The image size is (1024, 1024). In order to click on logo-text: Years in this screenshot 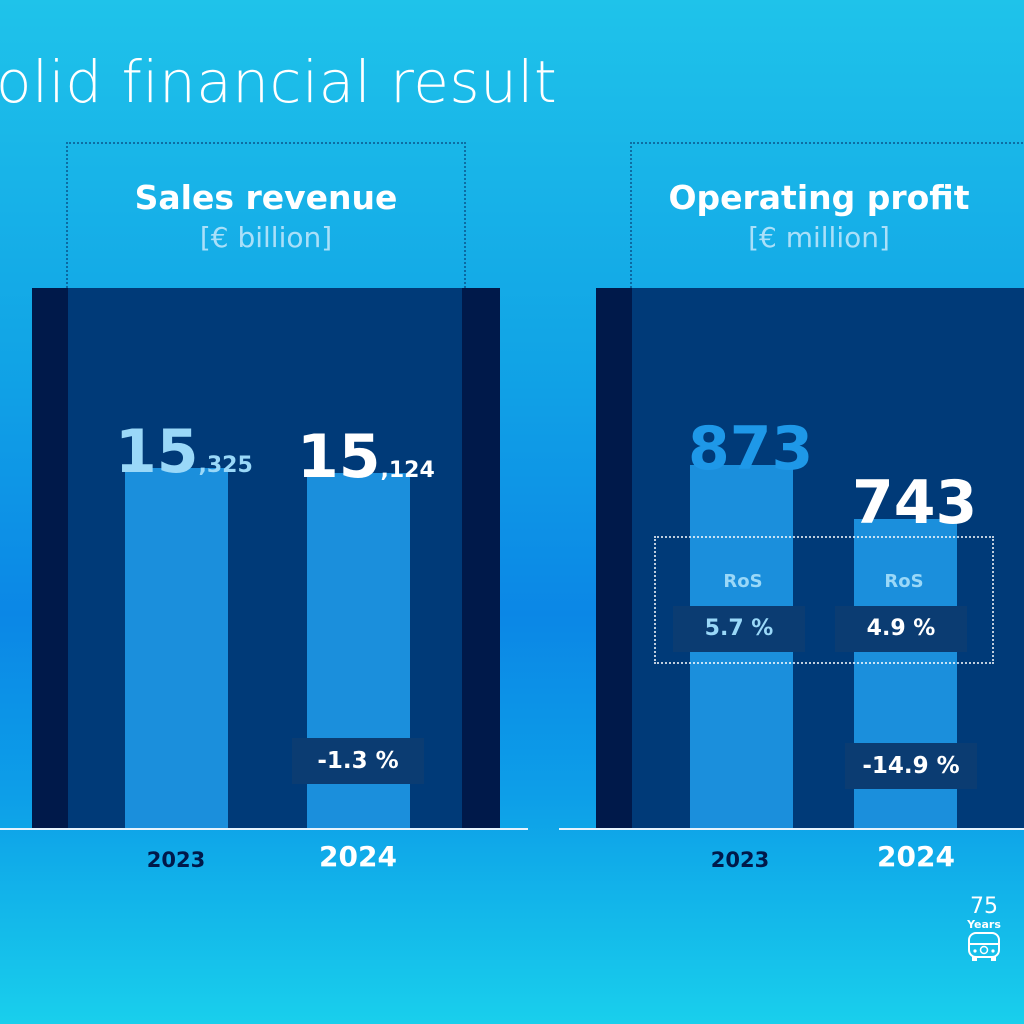, I will do `click(984, 924)`.